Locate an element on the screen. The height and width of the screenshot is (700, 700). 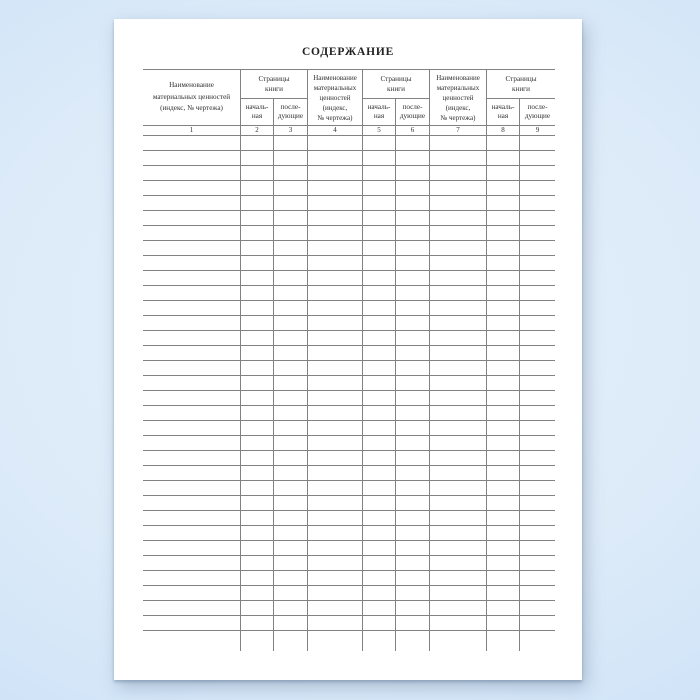
header-col-number-2: 2 is located at coordinates (257, 131).